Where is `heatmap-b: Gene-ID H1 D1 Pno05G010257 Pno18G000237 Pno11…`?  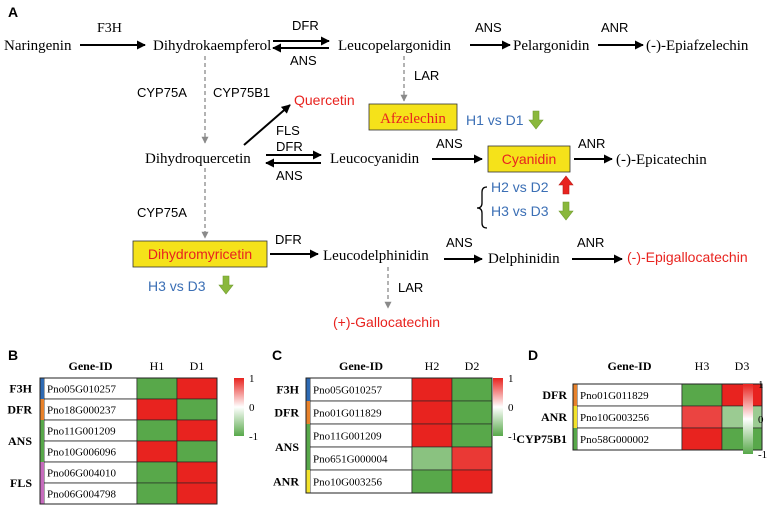
heatmap-b: Gene-ID H1 D1 Pno05G010257 Pno18G000237 Pno11… is located at coordinates (132, 432).